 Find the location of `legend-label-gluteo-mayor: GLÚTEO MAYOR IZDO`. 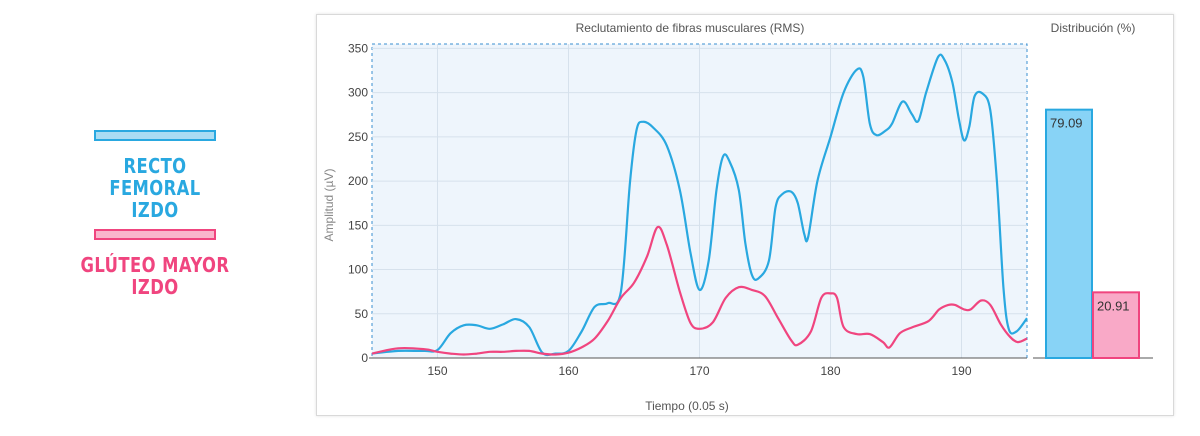

legend-label-gluteo-mayor: GLÚTEO MAYOR IZDO is located at coordinates (155, 276).